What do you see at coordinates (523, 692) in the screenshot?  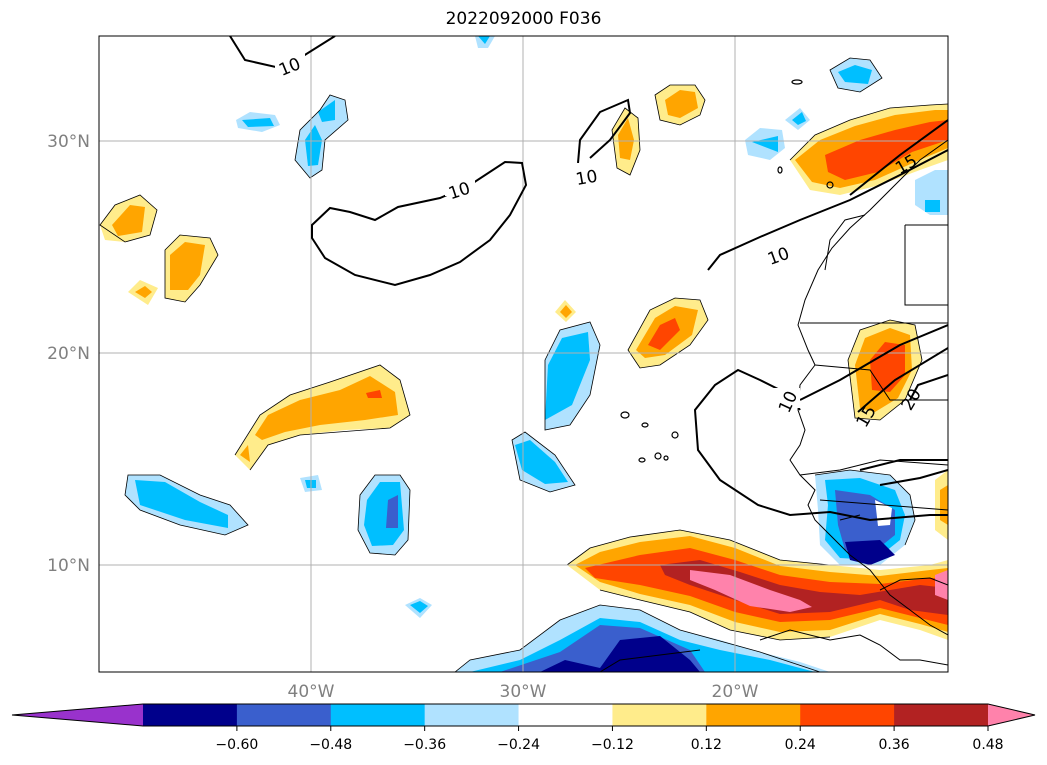 I see `lon-label-30w: 30°W` at bounding box center [523, 692].